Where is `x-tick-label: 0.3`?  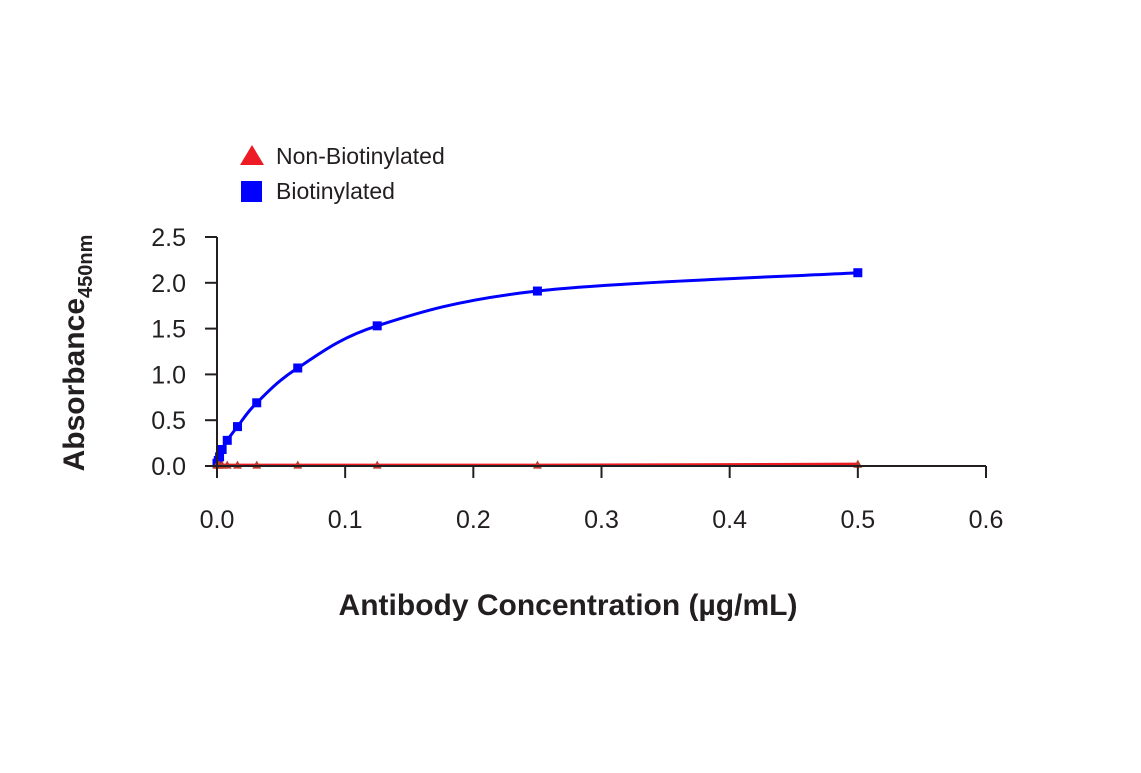 x-tick-label: 0.3 is located at coordinates (601, 520).